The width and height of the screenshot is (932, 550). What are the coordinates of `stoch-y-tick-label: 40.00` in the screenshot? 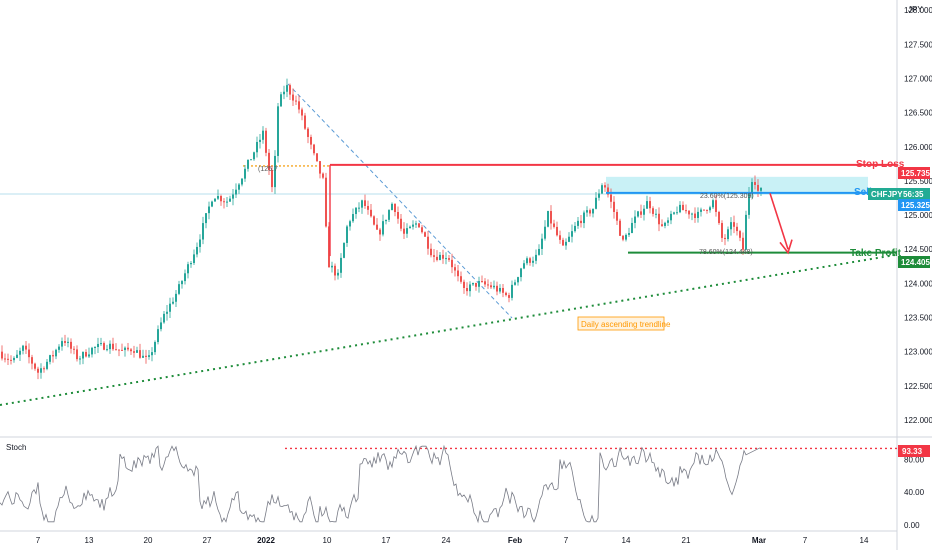 It's located at (914, 492).